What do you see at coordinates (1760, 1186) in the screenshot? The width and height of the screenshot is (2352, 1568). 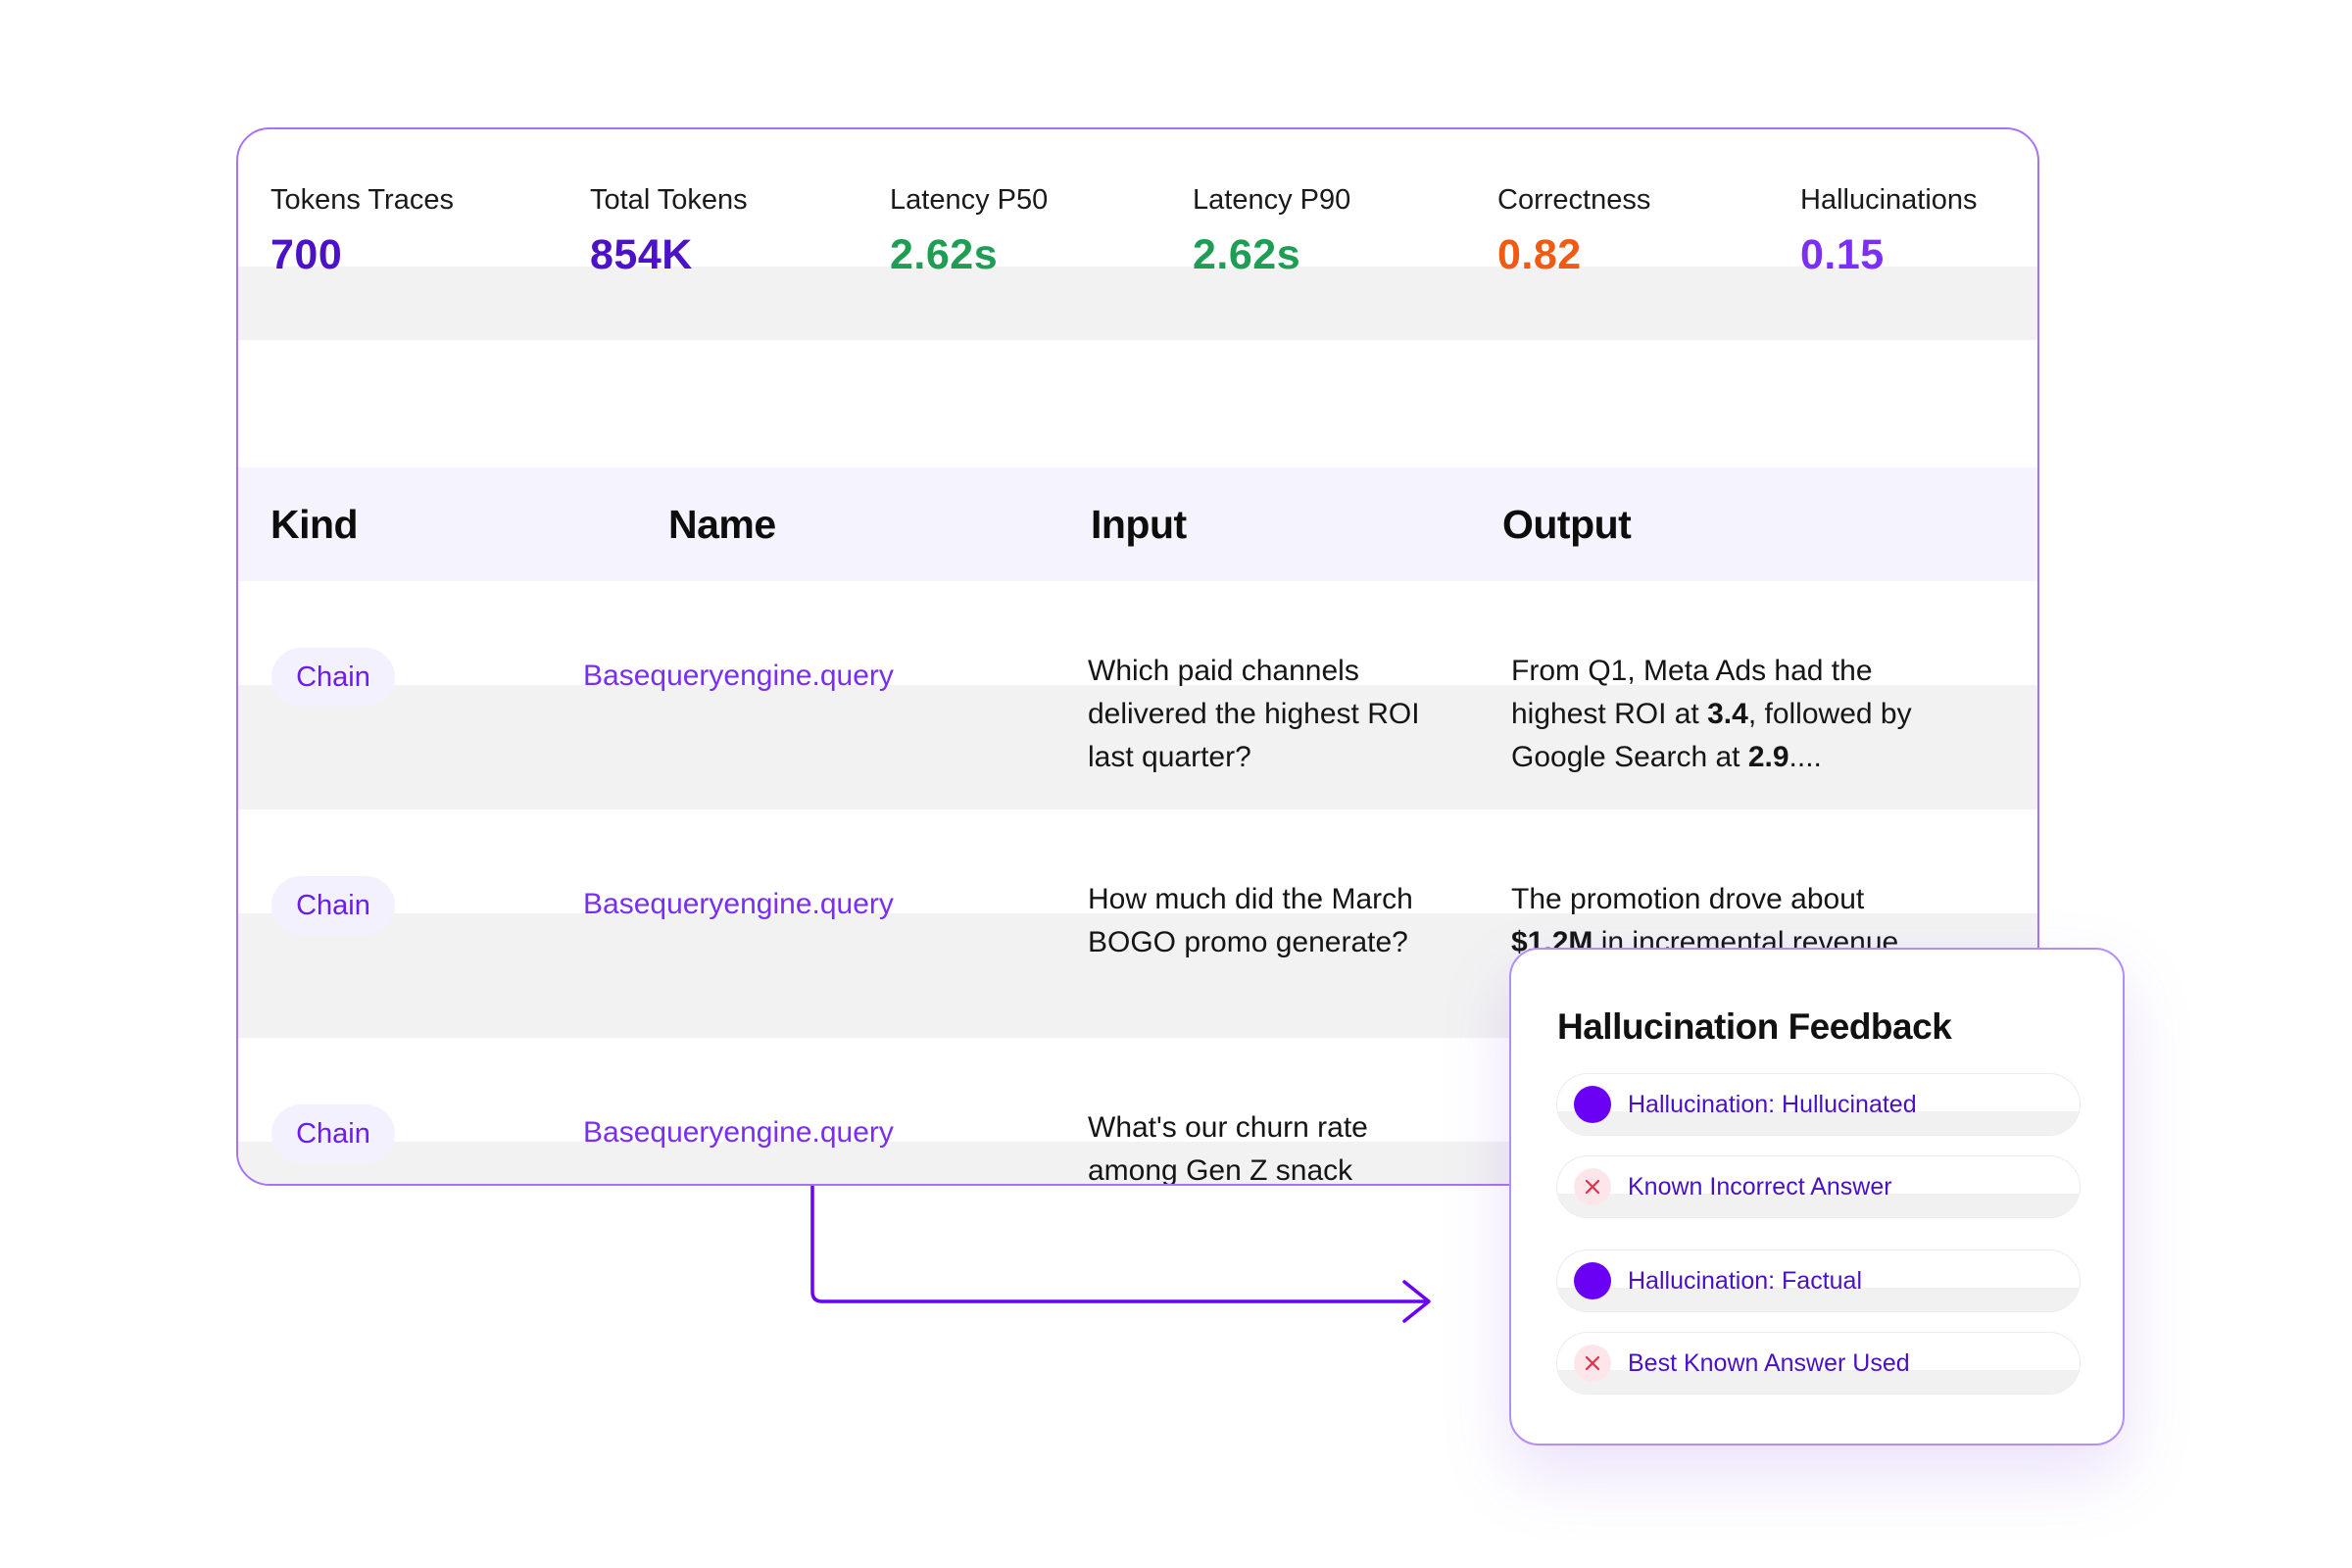 I see `feedback-label: Known Incorrect Answer` at bounding box center [1760, 1186].